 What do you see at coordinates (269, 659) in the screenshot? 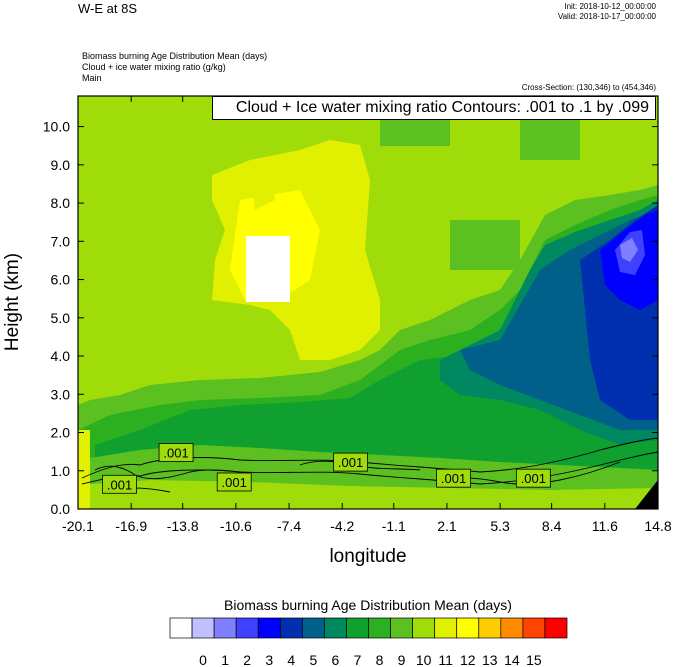
I see `colorbar-label: 3` at bounding box center [269, 659].